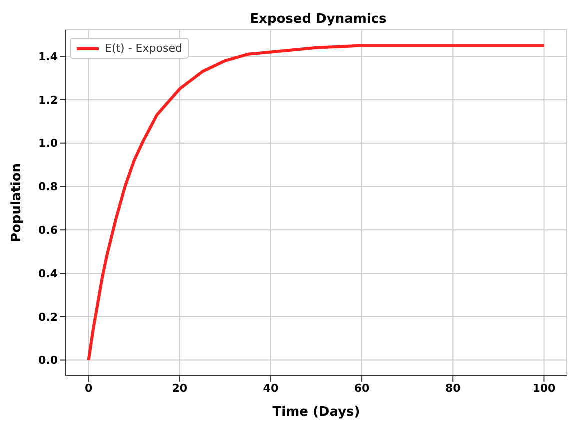 This screenshot has height=438, width=583. I want to click on x-tick-label: 80, so click(453, 388).